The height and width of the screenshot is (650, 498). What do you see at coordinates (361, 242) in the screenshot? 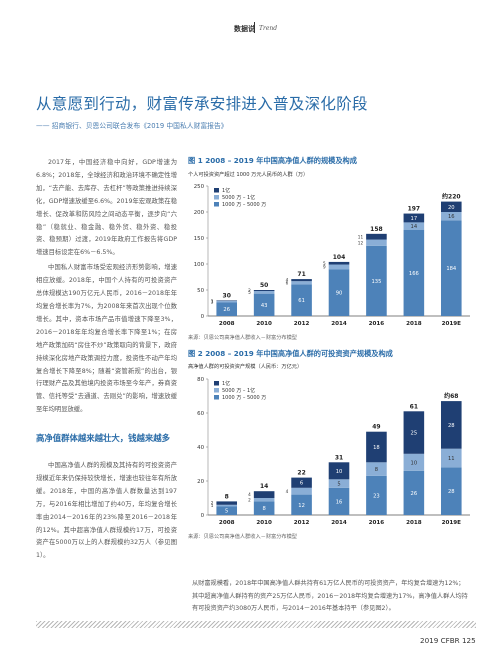
I see `bar-value-label: 12` at bounding box center [361, 242].